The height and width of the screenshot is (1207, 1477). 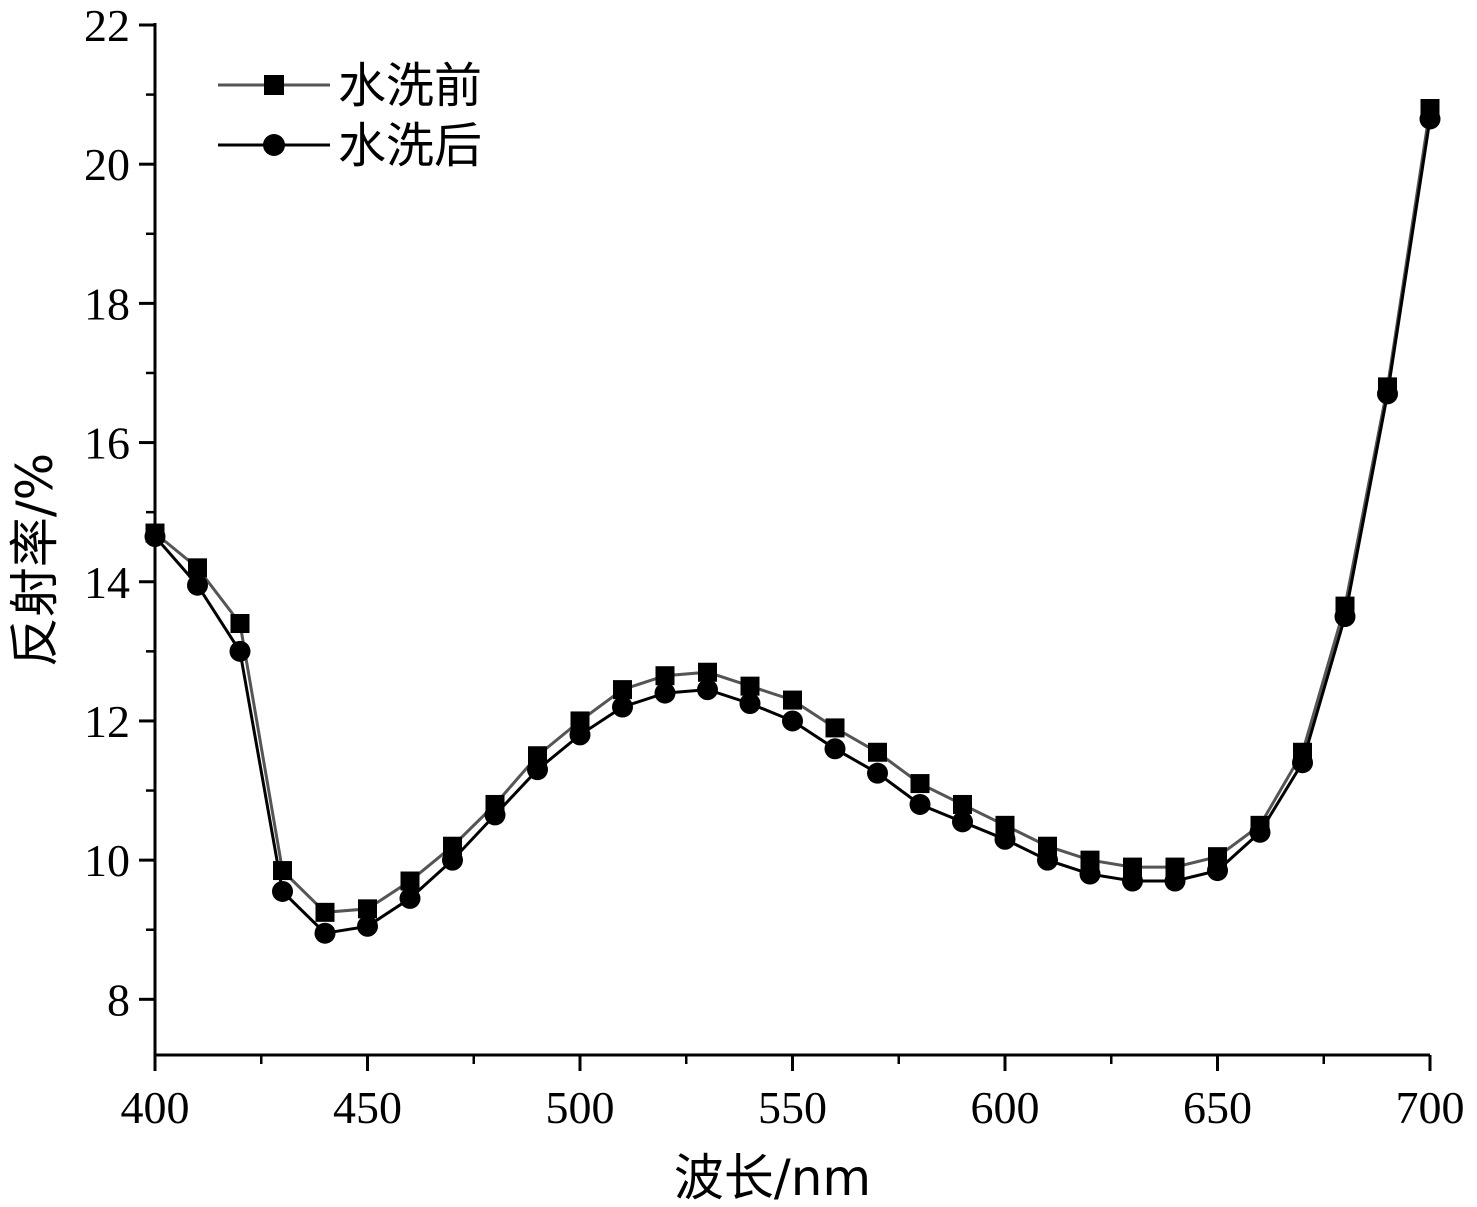 I want to click on y-tick-label: 18, so click(x=107, y=303).